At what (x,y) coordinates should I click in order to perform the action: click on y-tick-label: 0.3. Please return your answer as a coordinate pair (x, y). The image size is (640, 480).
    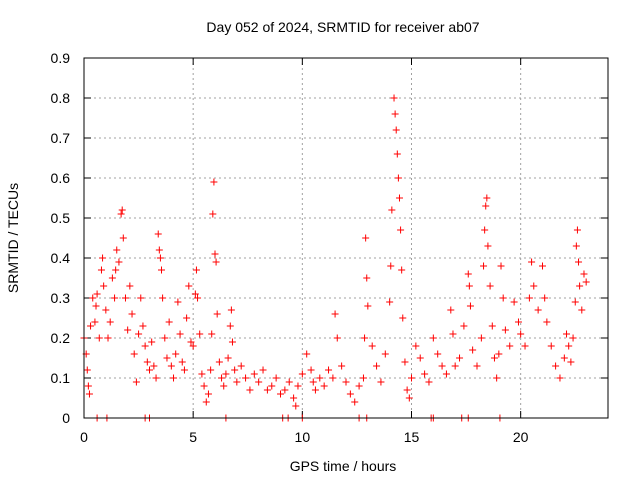
    Looking at the image, I should click on (61, 298).